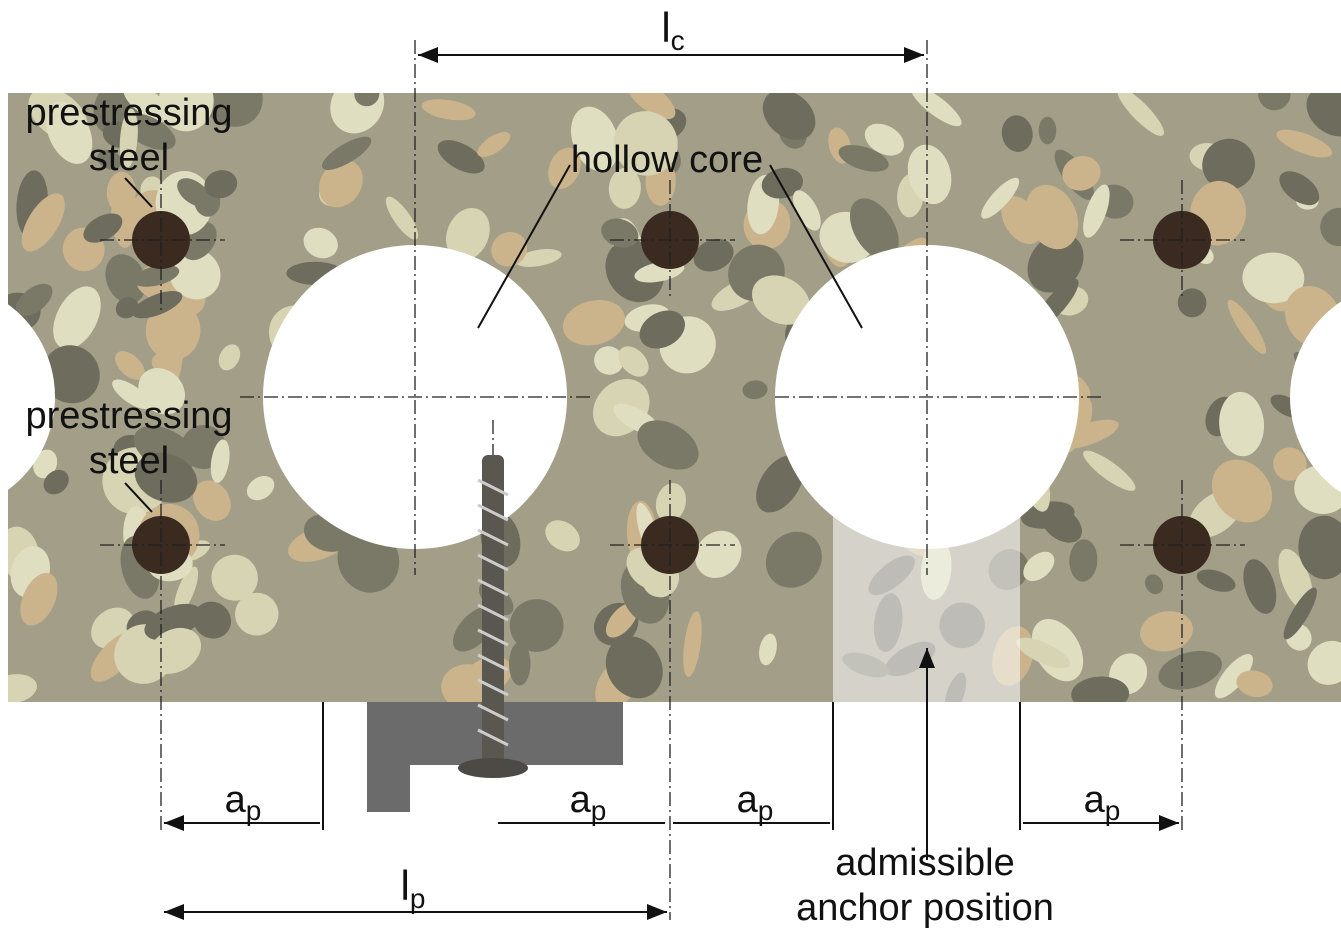  I want to click on dimension-sub: c, so click(678, 40).